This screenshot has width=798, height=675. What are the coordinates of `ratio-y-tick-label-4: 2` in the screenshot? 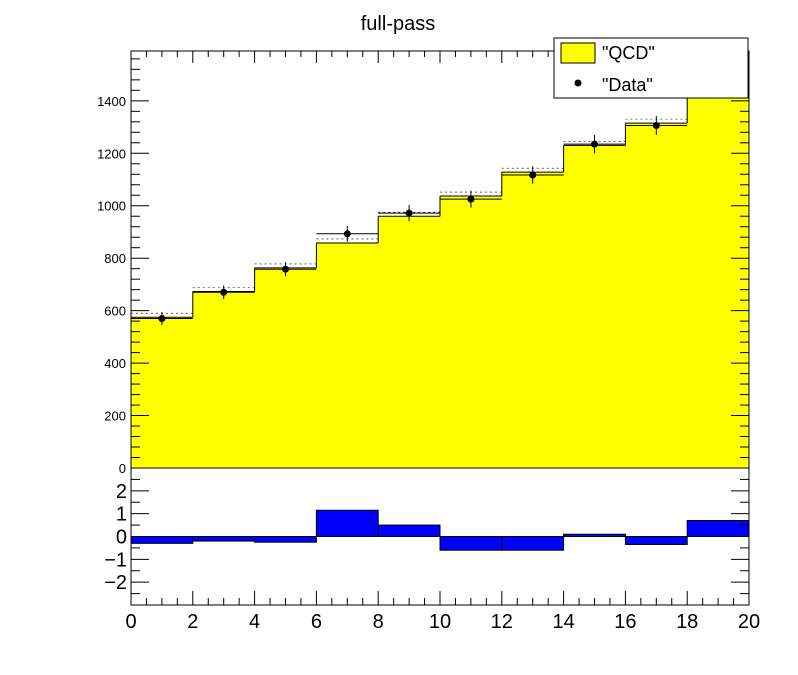 It's located at (121, 492).